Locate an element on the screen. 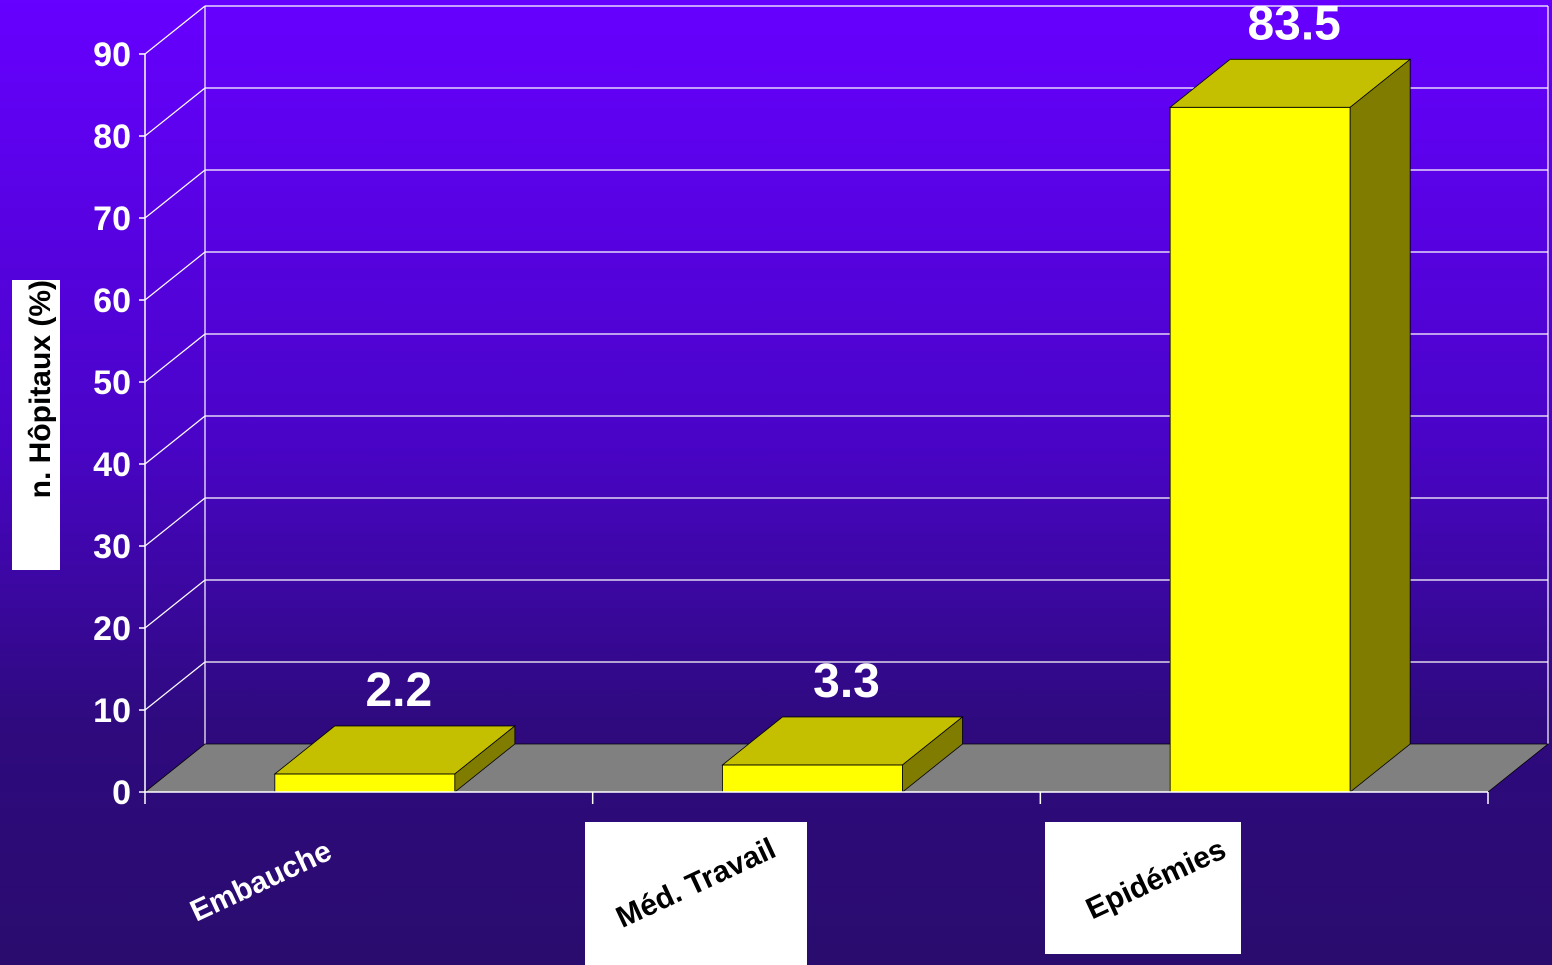 The width and height of the screenshot is (1552, 965). y-tick-label: 70 is located at coordinates (112, 219).